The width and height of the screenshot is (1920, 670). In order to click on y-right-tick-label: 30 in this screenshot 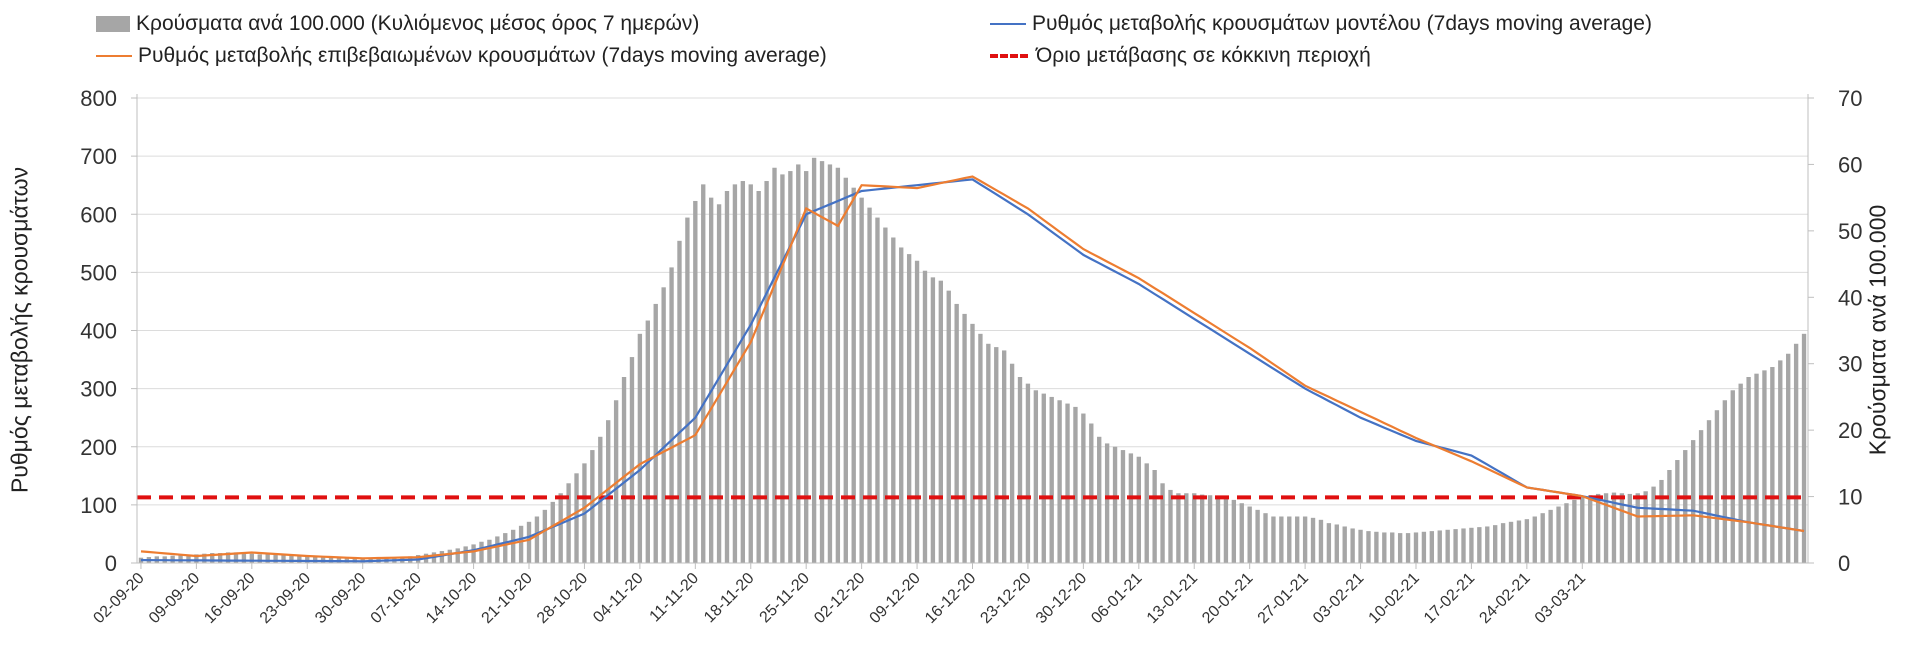, I will do `click(1850, 364)`.